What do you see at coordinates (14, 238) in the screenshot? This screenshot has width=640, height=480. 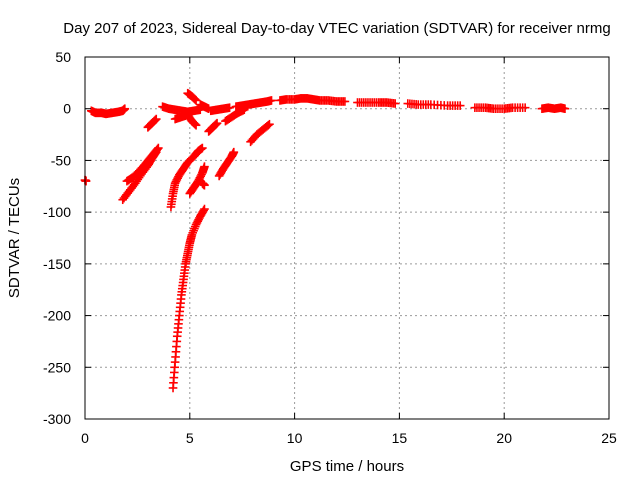 I see `y-axis-label: SDTVAR / TECUs` at bounding box center [14, 238].